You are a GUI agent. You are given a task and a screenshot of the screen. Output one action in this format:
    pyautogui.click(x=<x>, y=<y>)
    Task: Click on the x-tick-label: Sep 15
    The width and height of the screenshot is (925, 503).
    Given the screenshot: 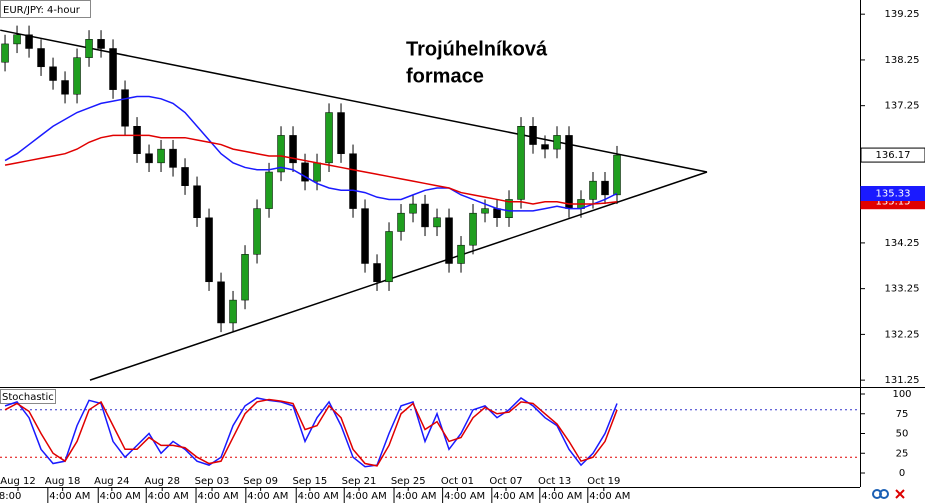 What is the action you would take?
    pyautogui.click(x=309, y=481)
    